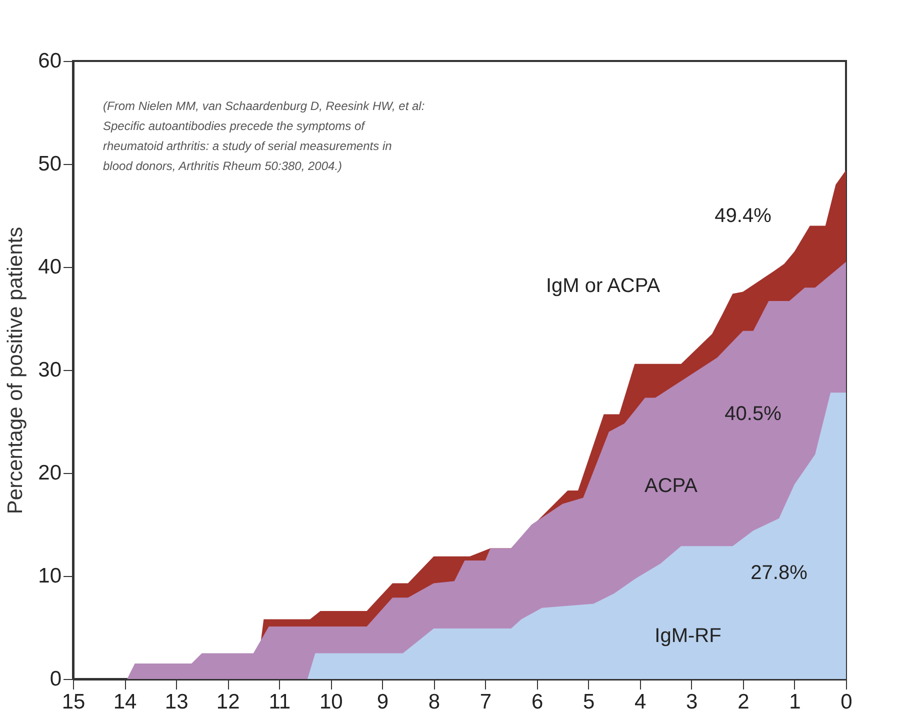 Image resolution: width=899 pixels, height=728 pixels. Describe the element at coordinates (688, 636) in the screenshot. I see `annotation: IgM-RF` at that location.